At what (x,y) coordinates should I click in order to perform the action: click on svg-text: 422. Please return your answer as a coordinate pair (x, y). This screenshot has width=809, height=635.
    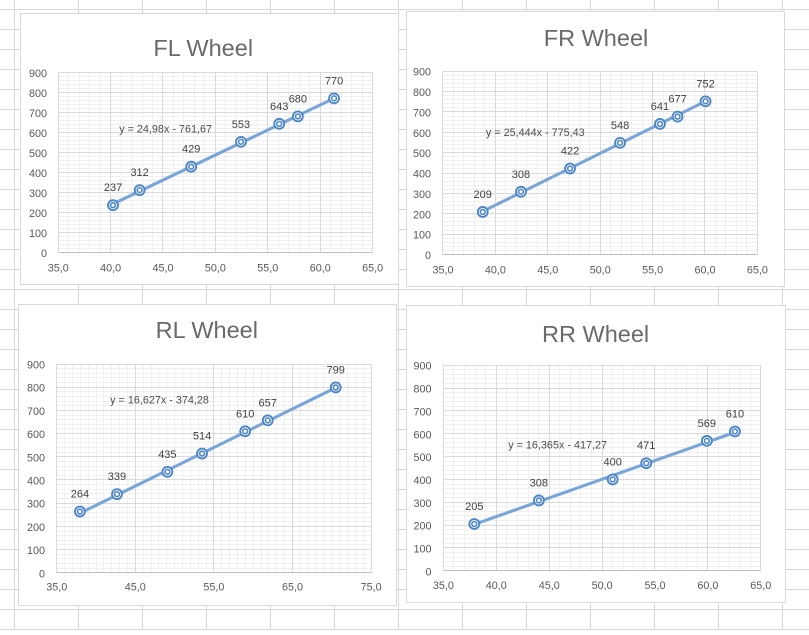
    Looking at the image, I should click on (570, 152).